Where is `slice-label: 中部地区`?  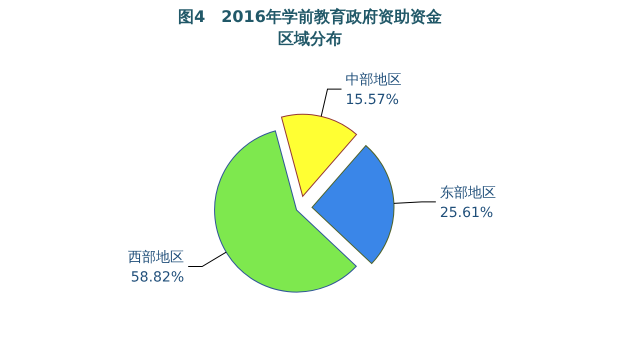
slice-label: 中部地区 is located at coordinates (374, 80).